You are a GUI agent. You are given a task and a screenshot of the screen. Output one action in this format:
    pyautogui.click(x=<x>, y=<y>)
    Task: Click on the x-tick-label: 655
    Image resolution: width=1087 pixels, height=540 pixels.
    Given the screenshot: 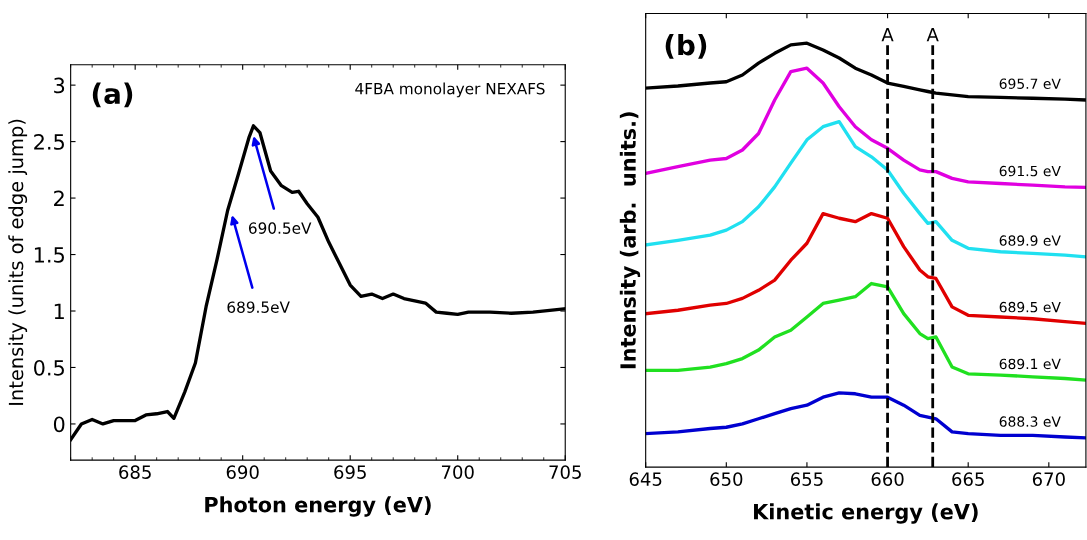 What is the action you would take?
    pyautogui.click(x=806, y=479)
    